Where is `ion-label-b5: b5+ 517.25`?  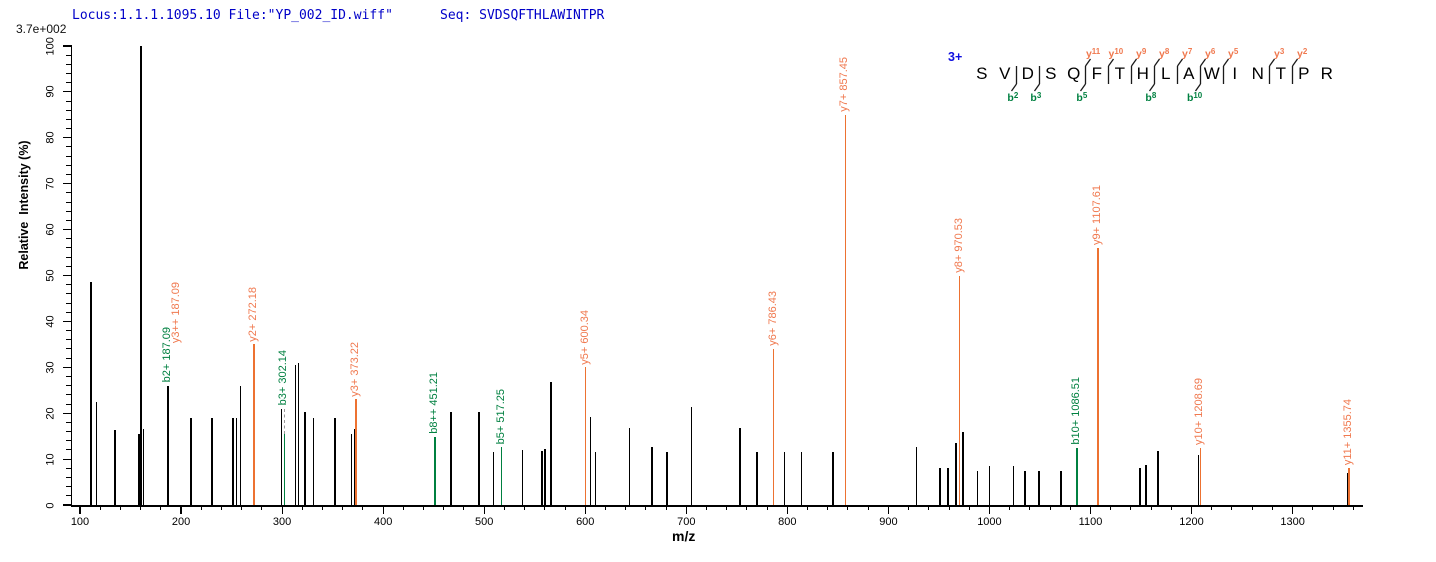 ion-label-b5: b5+ 517.25 is located at coordinates (500, 416).